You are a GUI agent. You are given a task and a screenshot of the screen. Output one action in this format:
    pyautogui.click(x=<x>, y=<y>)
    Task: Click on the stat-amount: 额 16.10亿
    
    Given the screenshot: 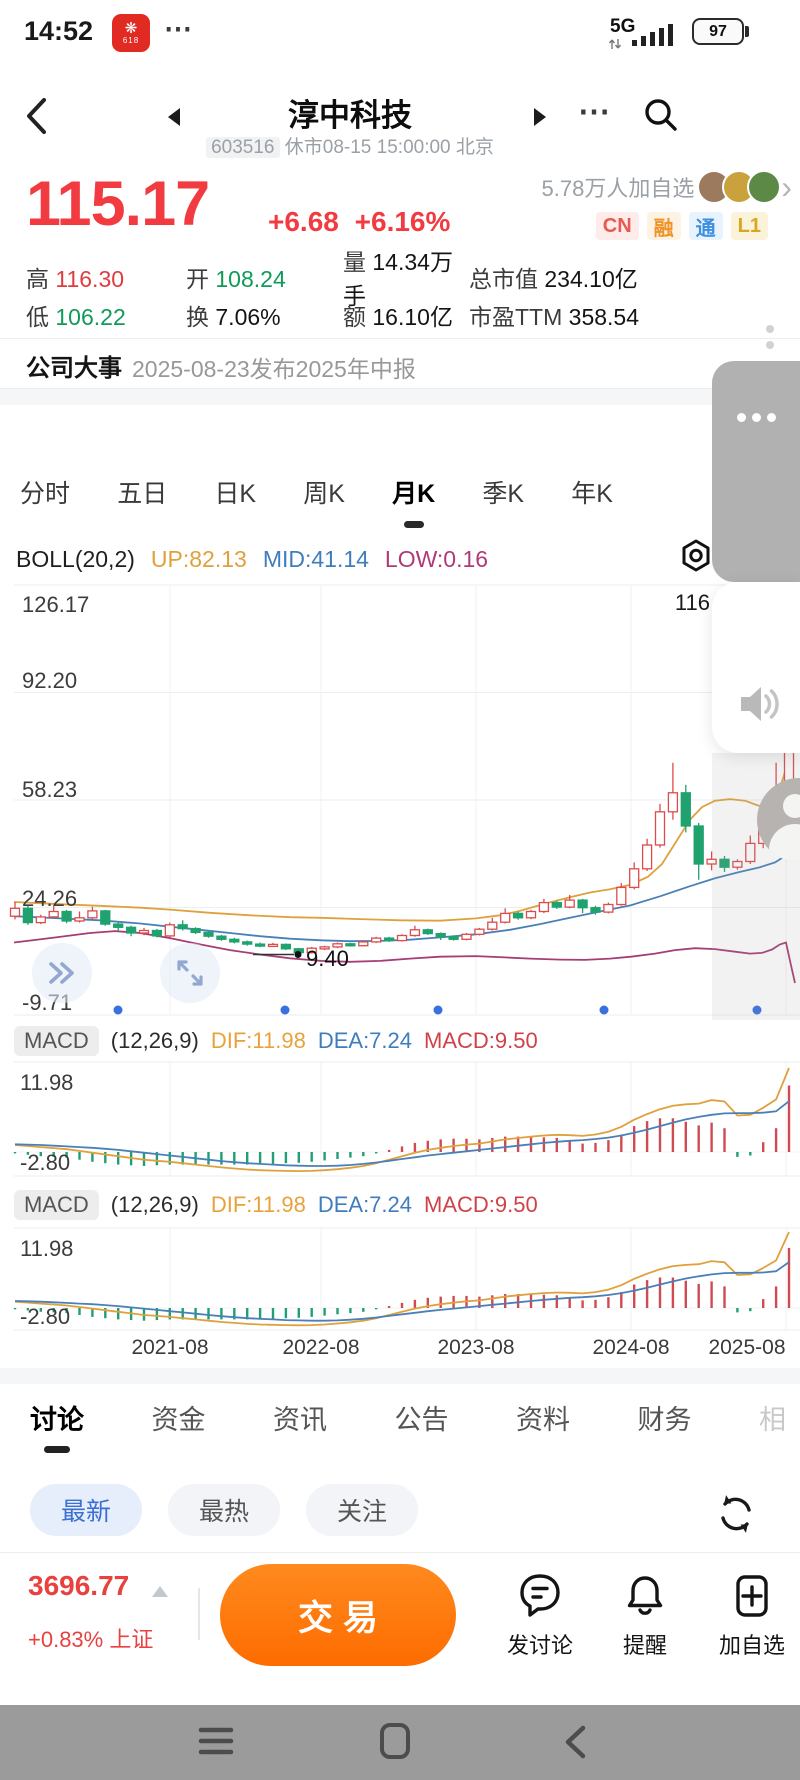 What is the action you would take?
    pyautogui.click(x=398, y=317)
    